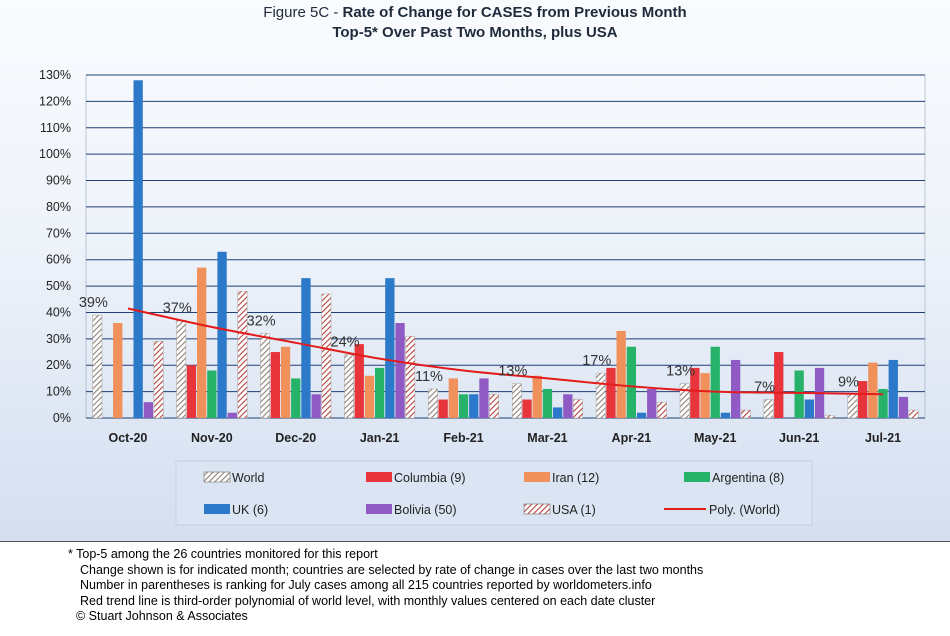 The height and width of the screenshot is (636, 950). I want to click on data-label: 37%, so click(177, 308).